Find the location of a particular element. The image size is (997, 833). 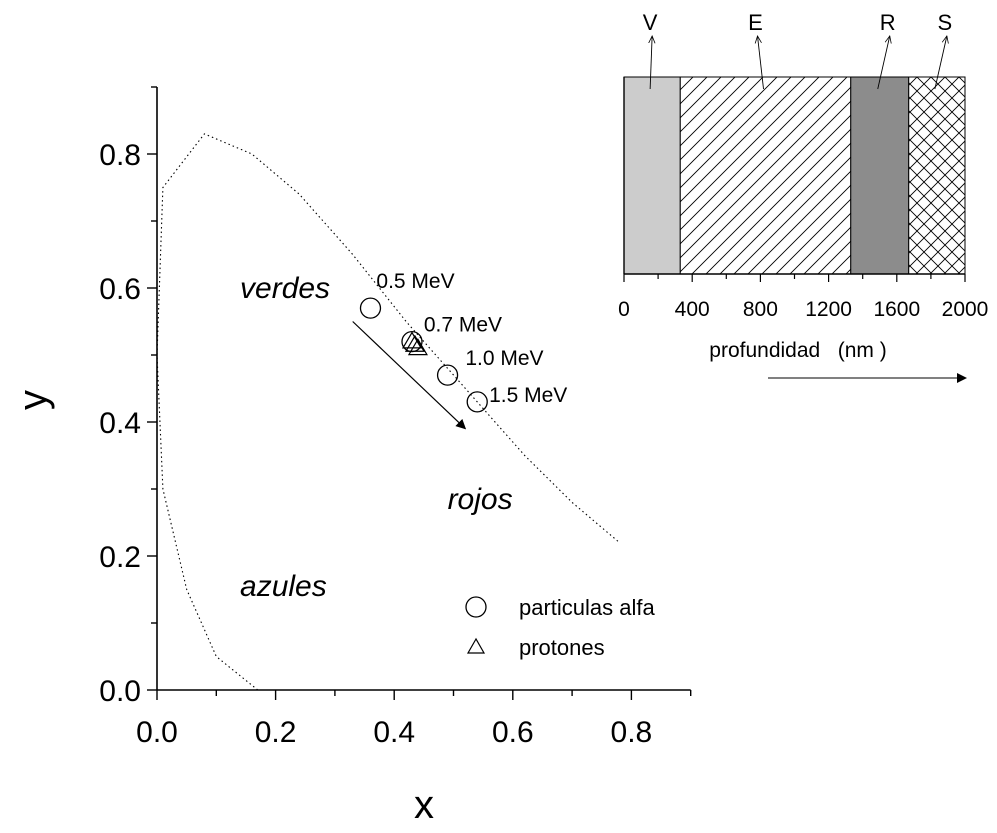

region-label: rojos is located at coordinates (480, 499).